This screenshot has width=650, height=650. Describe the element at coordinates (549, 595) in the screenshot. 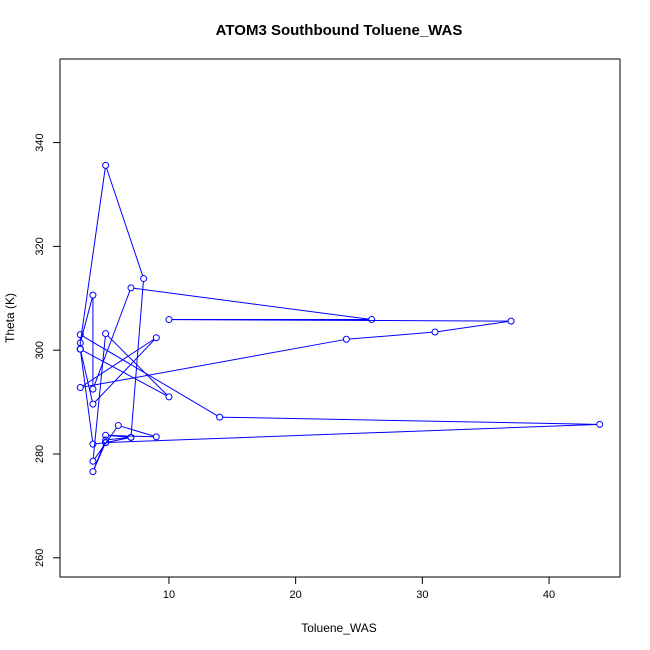

I see `x-tick-label: 40` at that location.